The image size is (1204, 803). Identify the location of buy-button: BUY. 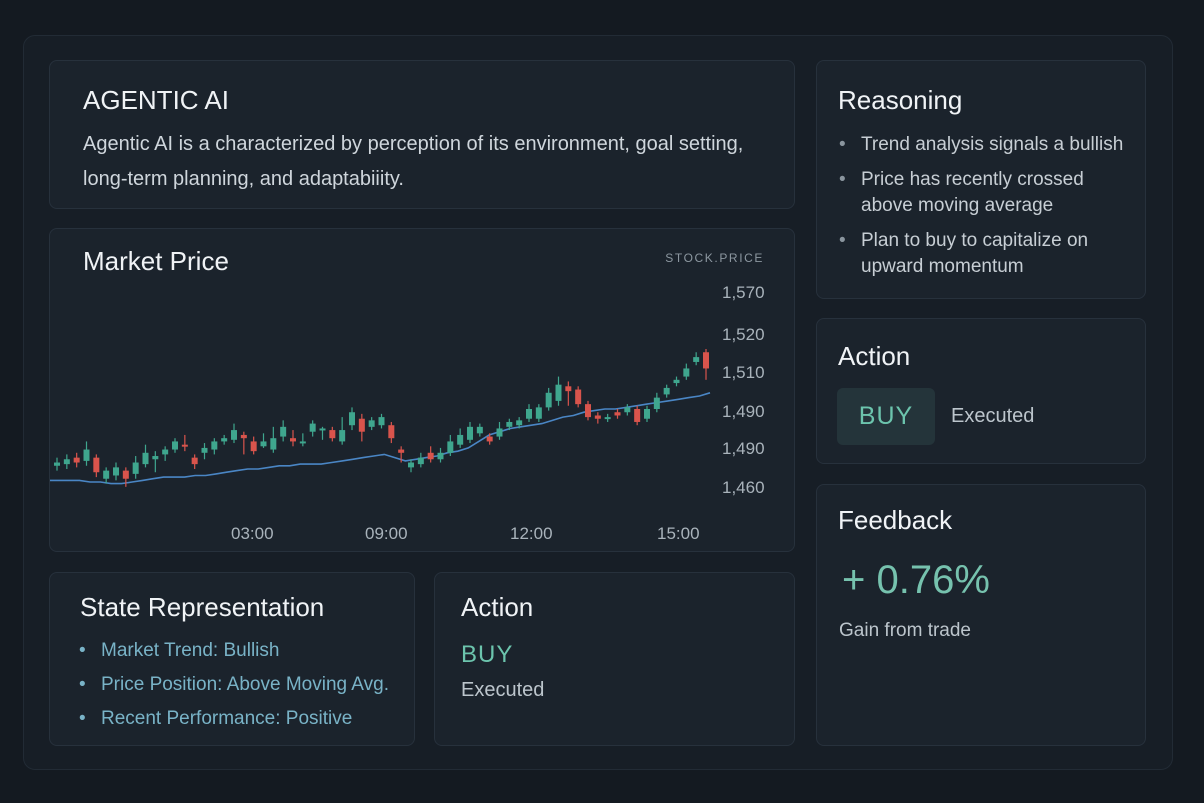
(886, 416).